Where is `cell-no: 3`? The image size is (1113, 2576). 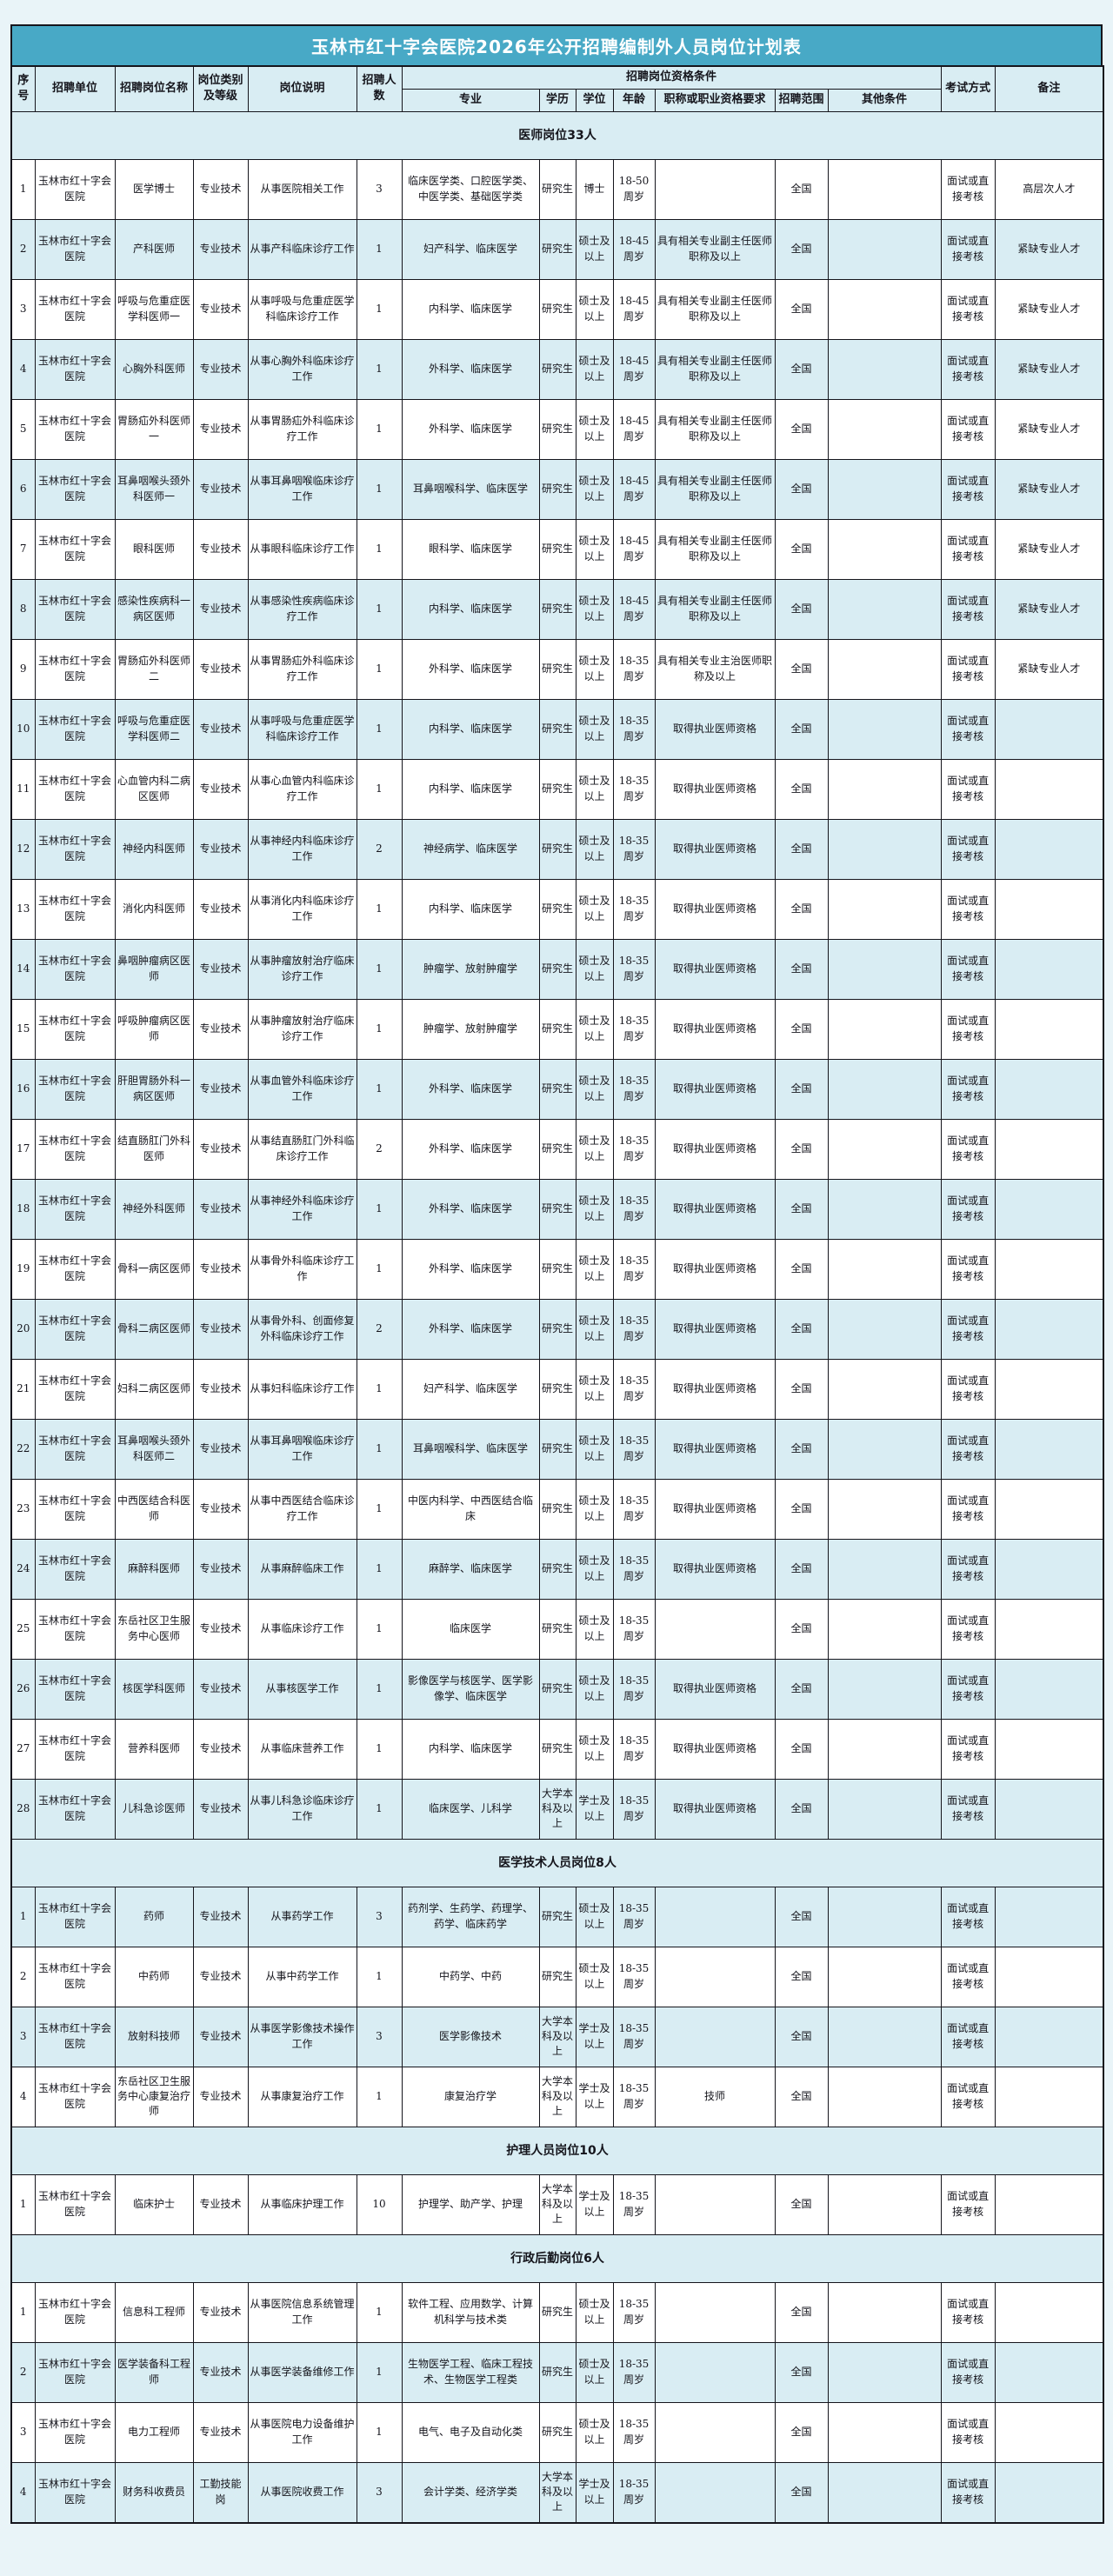 cell-no: 3 is located at coordinates (23, 309).